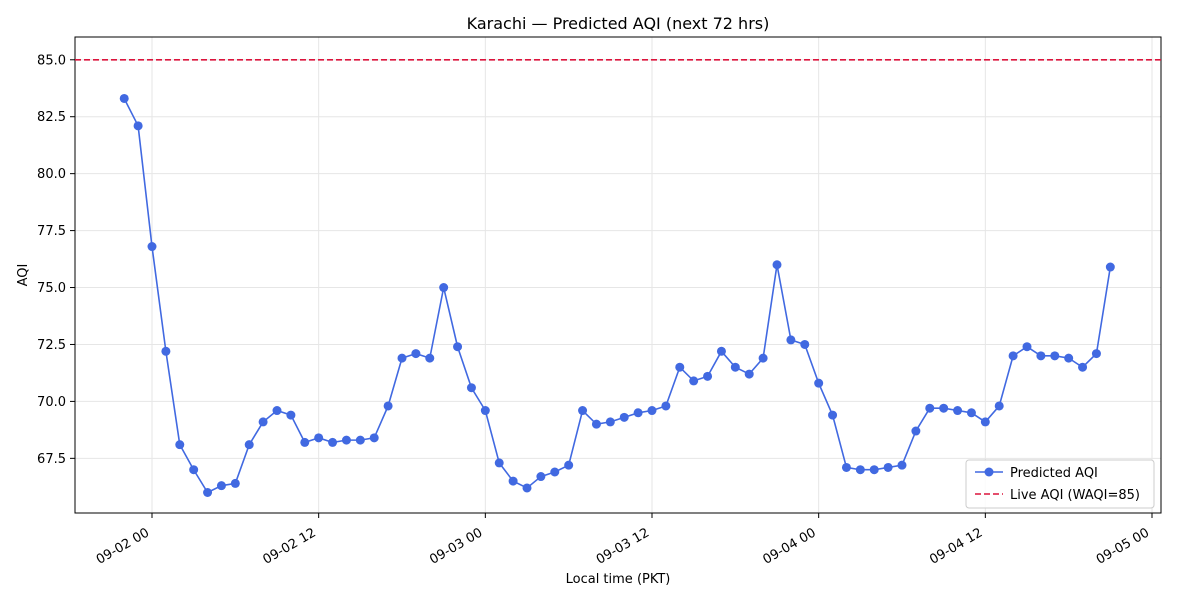 Image resolution: width=1200 pixels, height=600 pixels. Describe the element at coordinates (51, 288) in the screenshot. I see `y-tick-label: 75.0` at that location.